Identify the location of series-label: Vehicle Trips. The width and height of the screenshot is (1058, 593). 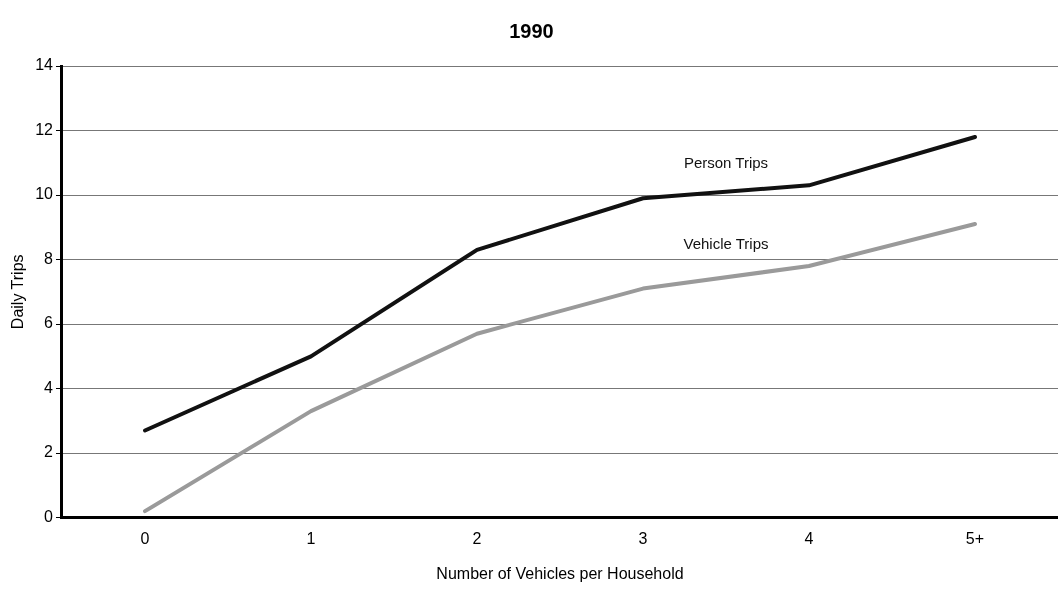
(726, 243).